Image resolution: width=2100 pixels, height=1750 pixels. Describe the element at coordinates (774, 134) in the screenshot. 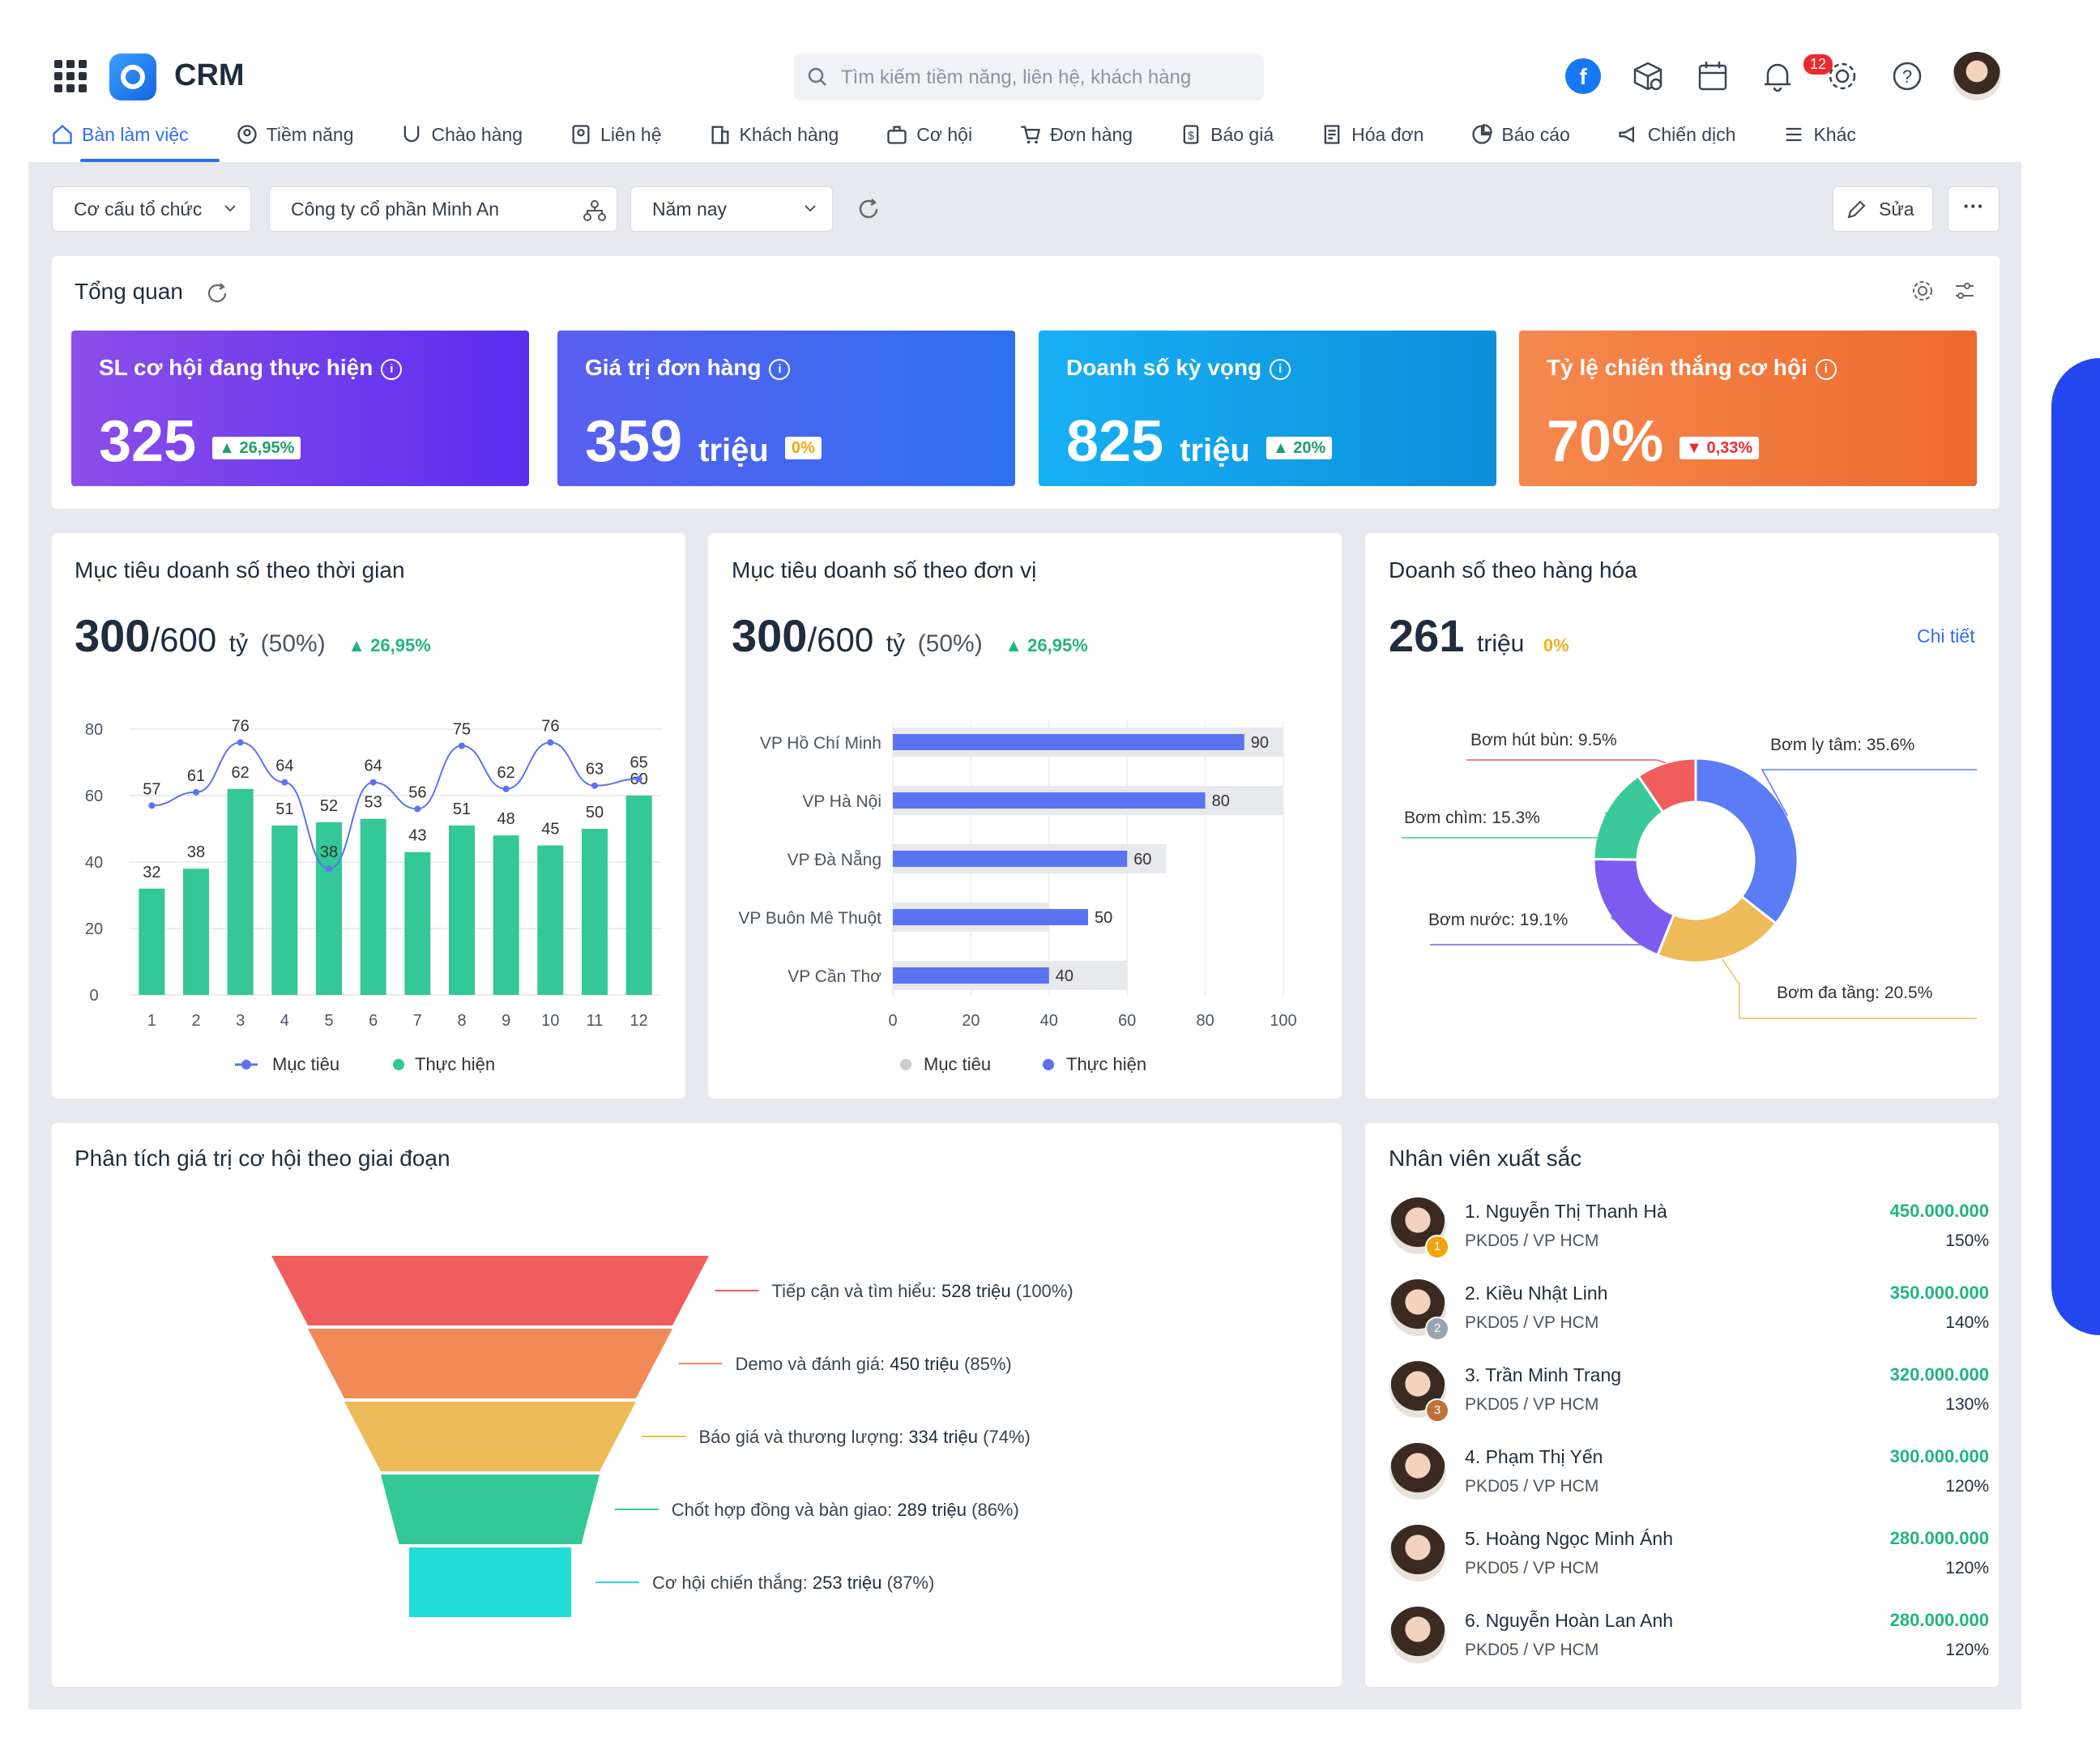

I see `tab-4: Khách hàng` at that location.